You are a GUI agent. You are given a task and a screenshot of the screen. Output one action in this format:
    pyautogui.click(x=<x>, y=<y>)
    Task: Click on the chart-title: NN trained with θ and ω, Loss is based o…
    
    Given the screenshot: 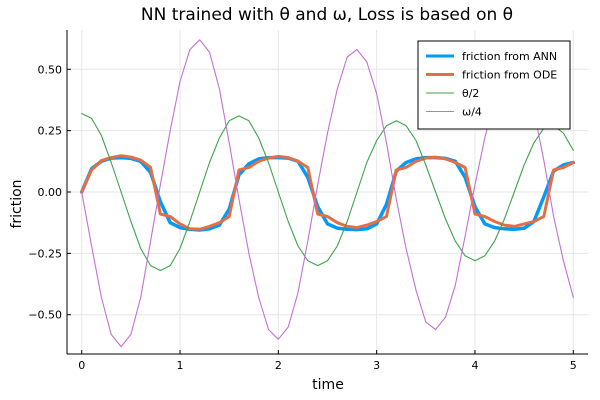 What is the action you would take?
    pyautogui.click(x=327, y=15)
    